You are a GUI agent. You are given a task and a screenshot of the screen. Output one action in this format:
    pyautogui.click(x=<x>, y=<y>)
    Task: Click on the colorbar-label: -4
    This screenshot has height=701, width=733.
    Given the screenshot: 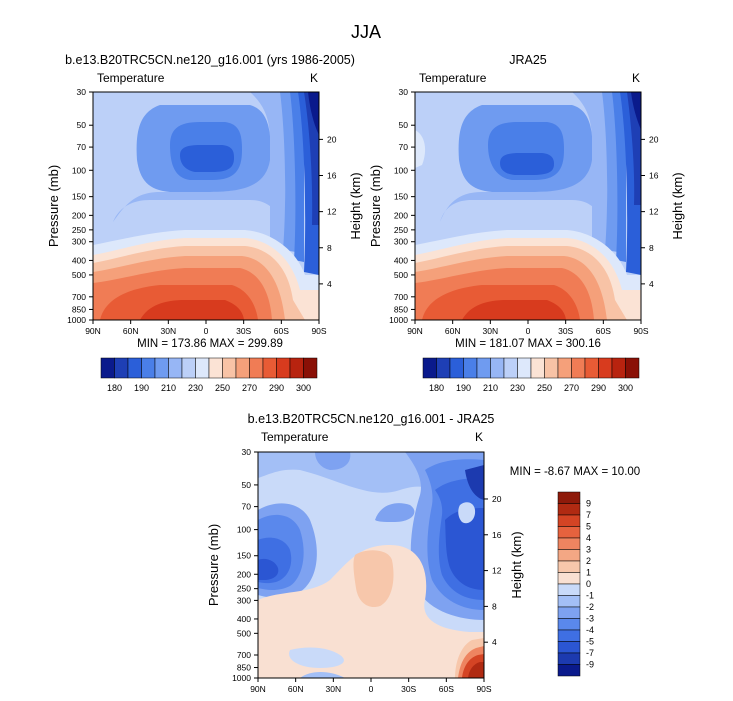 What is the action you would take?
    pyautogui.click(x=590, y=630)
    